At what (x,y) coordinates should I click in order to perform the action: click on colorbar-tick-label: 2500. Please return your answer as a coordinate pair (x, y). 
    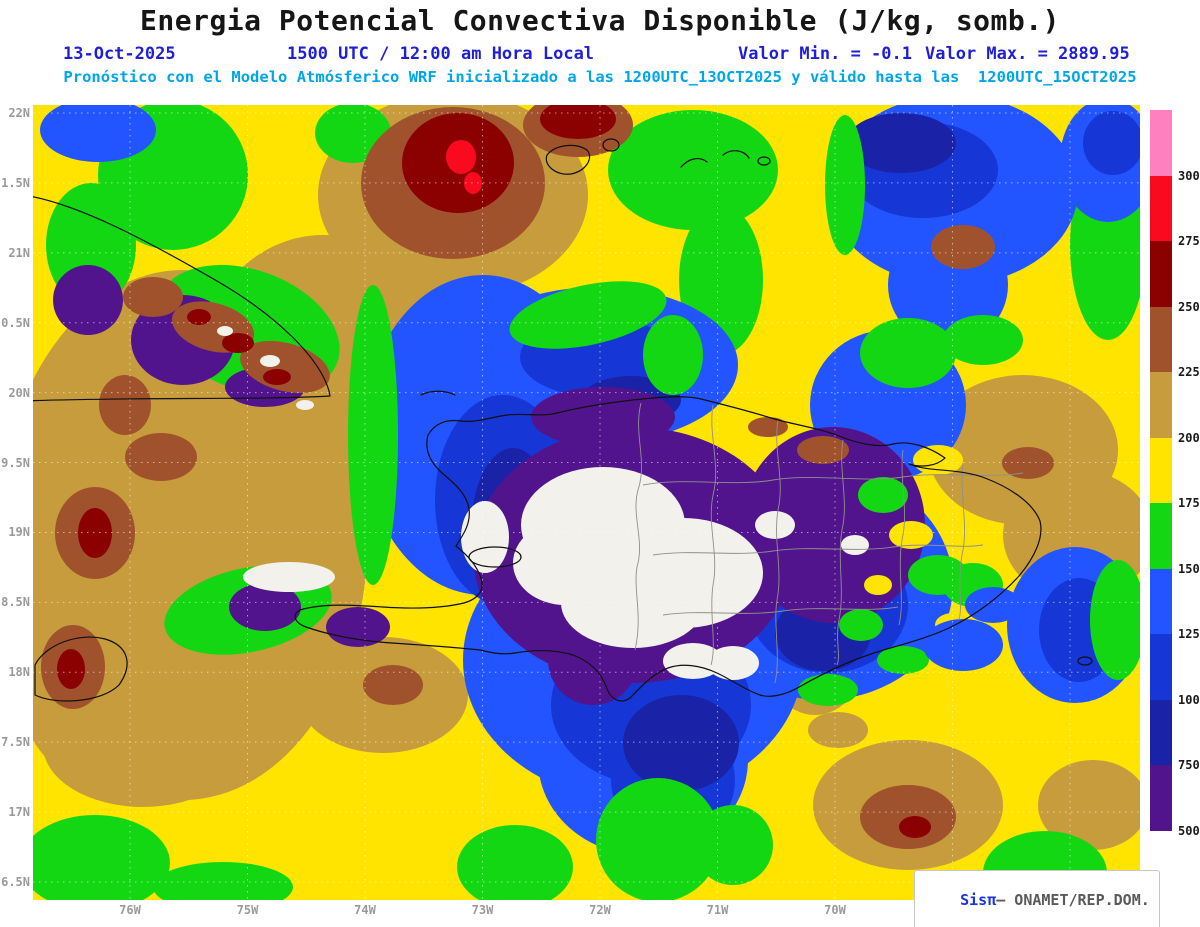
    Looking at the image, I should click on (1189, 306).